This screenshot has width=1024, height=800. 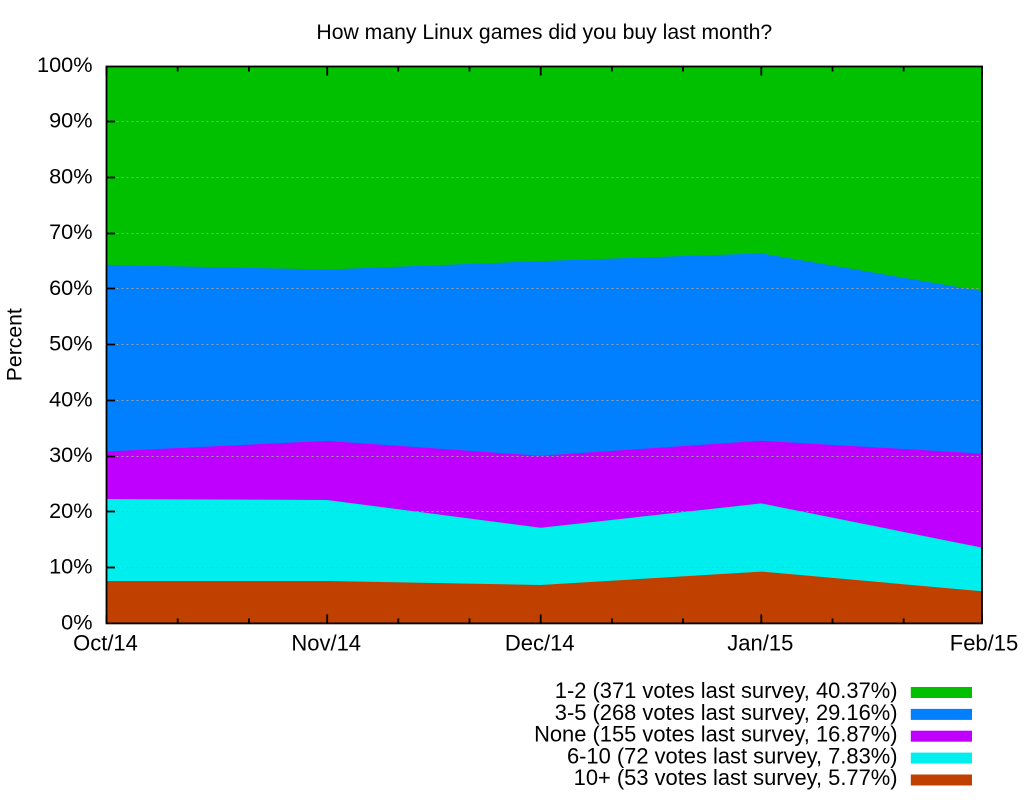 What do you see at coordinates (70, 287) in the screenshot?
I see `svg-text: 60%` at bounding box center [70, 287].